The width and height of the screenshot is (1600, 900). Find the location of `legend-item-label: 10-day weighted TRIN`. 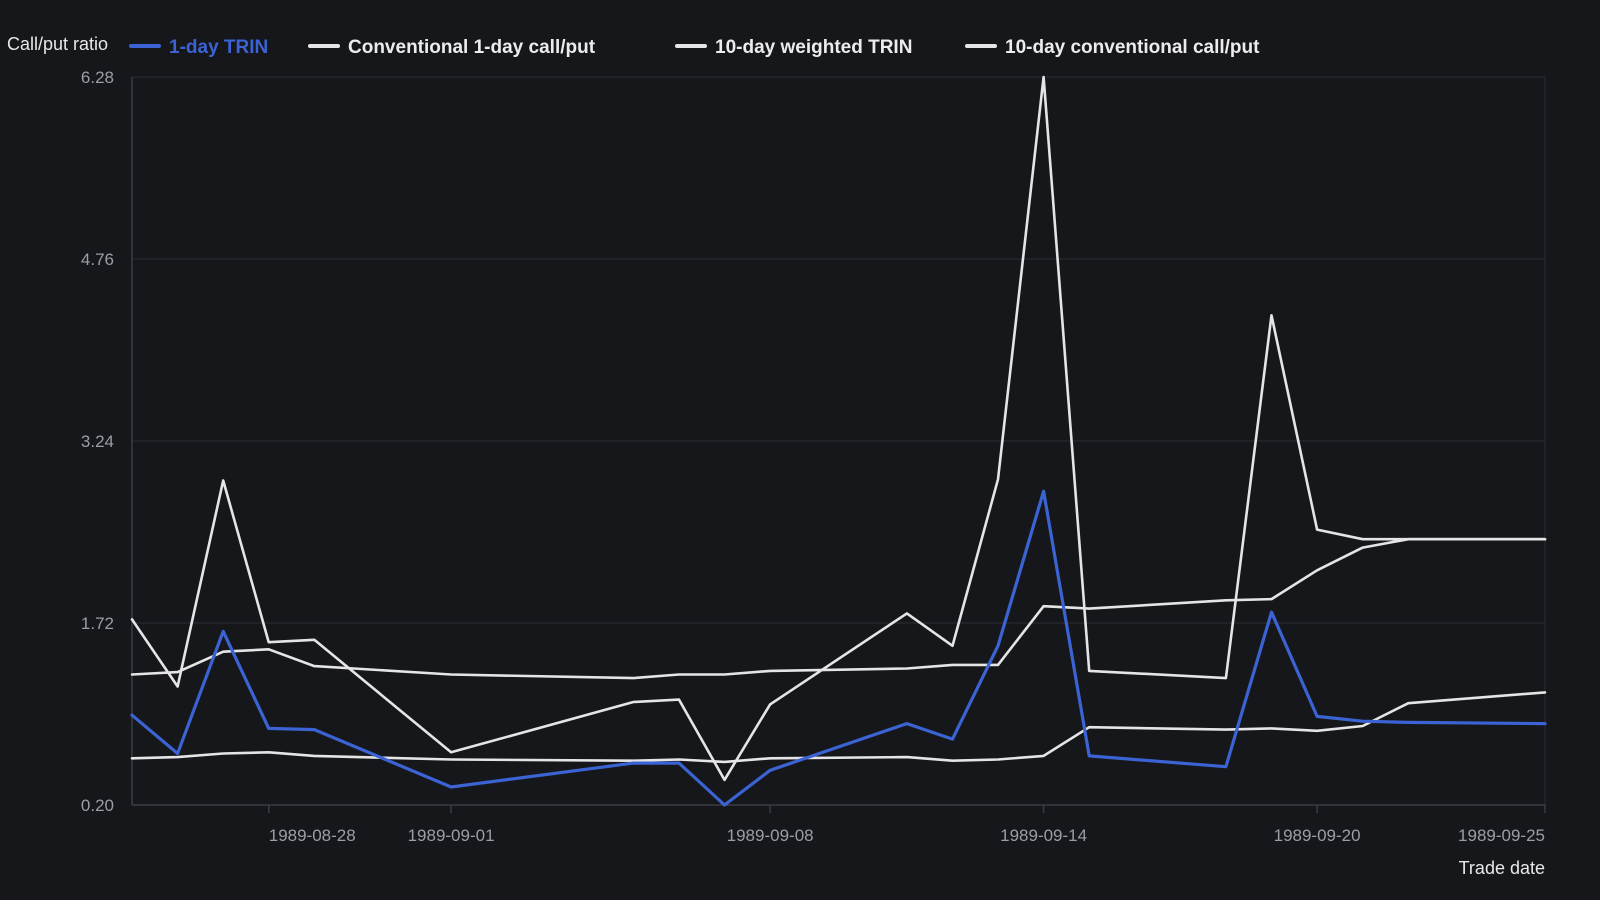

legend-item-label: 10-day weighted TRIN is located at coordinates (813, 47).